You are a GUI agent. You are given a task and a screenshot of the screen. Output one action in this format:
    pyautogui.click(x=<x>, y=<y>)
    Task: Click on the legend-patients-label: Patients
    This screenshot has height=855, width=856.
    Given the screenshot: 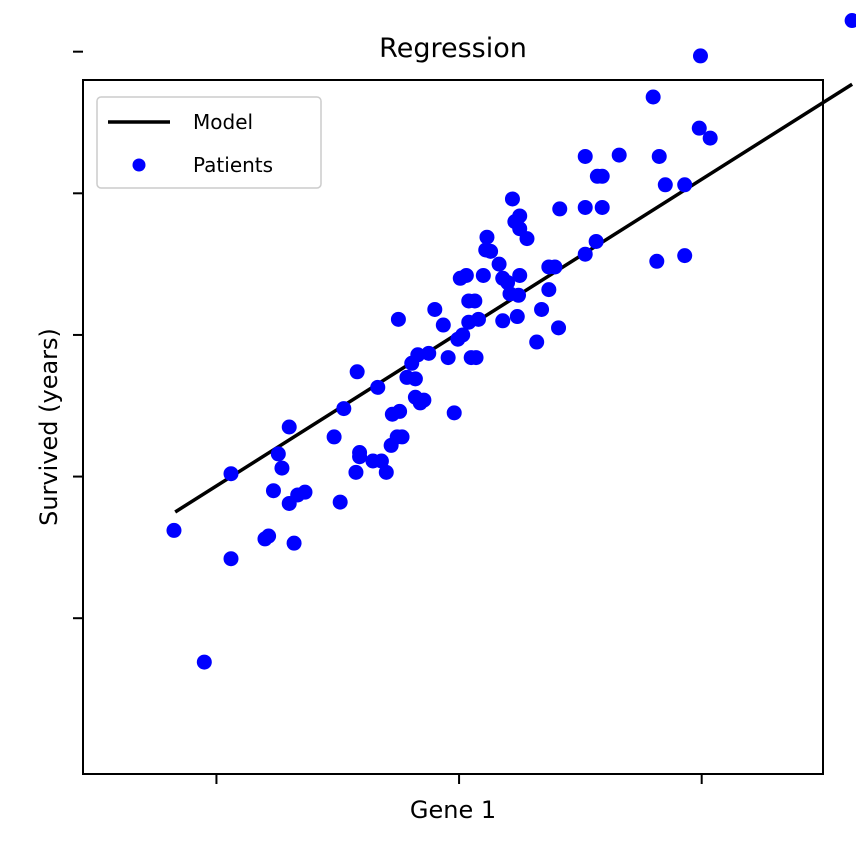 What is the action you would take?
    pyautogui.click(x=233, y=165)
    